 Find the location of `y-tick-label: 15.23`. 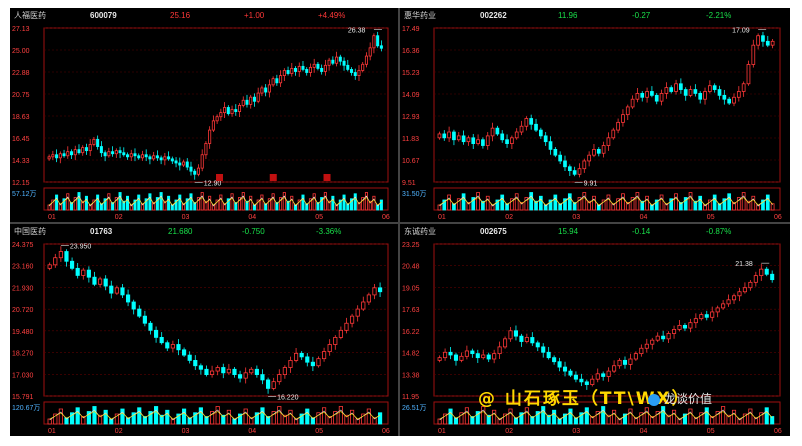

y-tick-label: 15.23 is located at coordinates (411, 73).